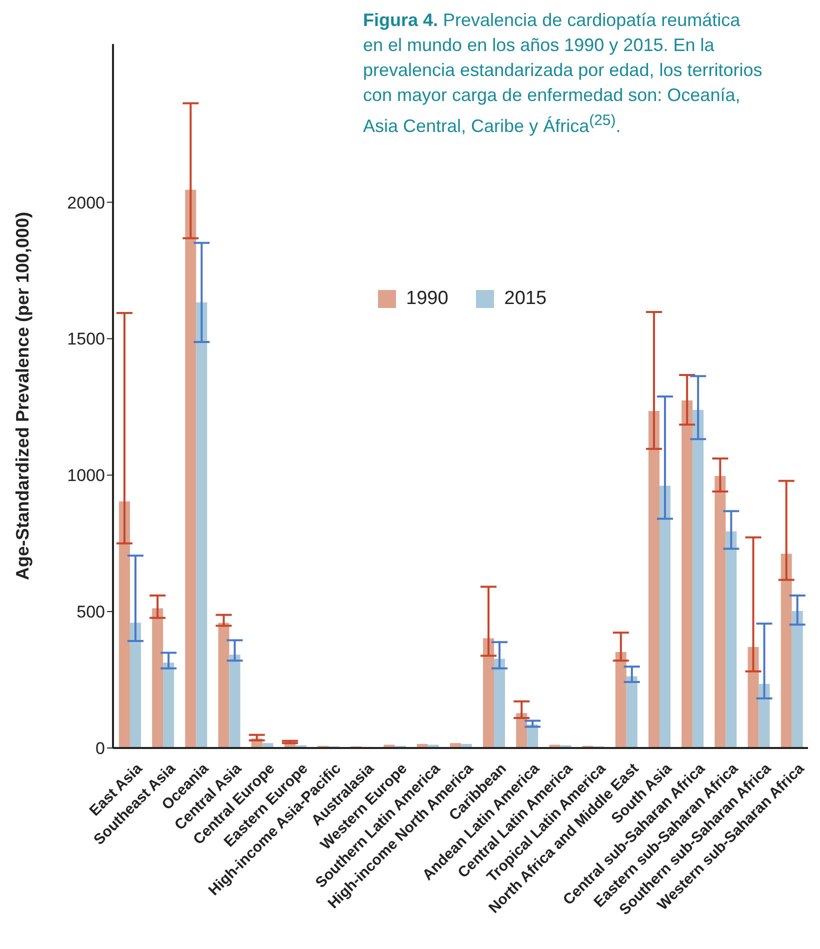 This screenshot has width=820, height=949. Describe the element at coordinates (90, 612) in the screenshot. I see `y-tick-label: 500` at that location.